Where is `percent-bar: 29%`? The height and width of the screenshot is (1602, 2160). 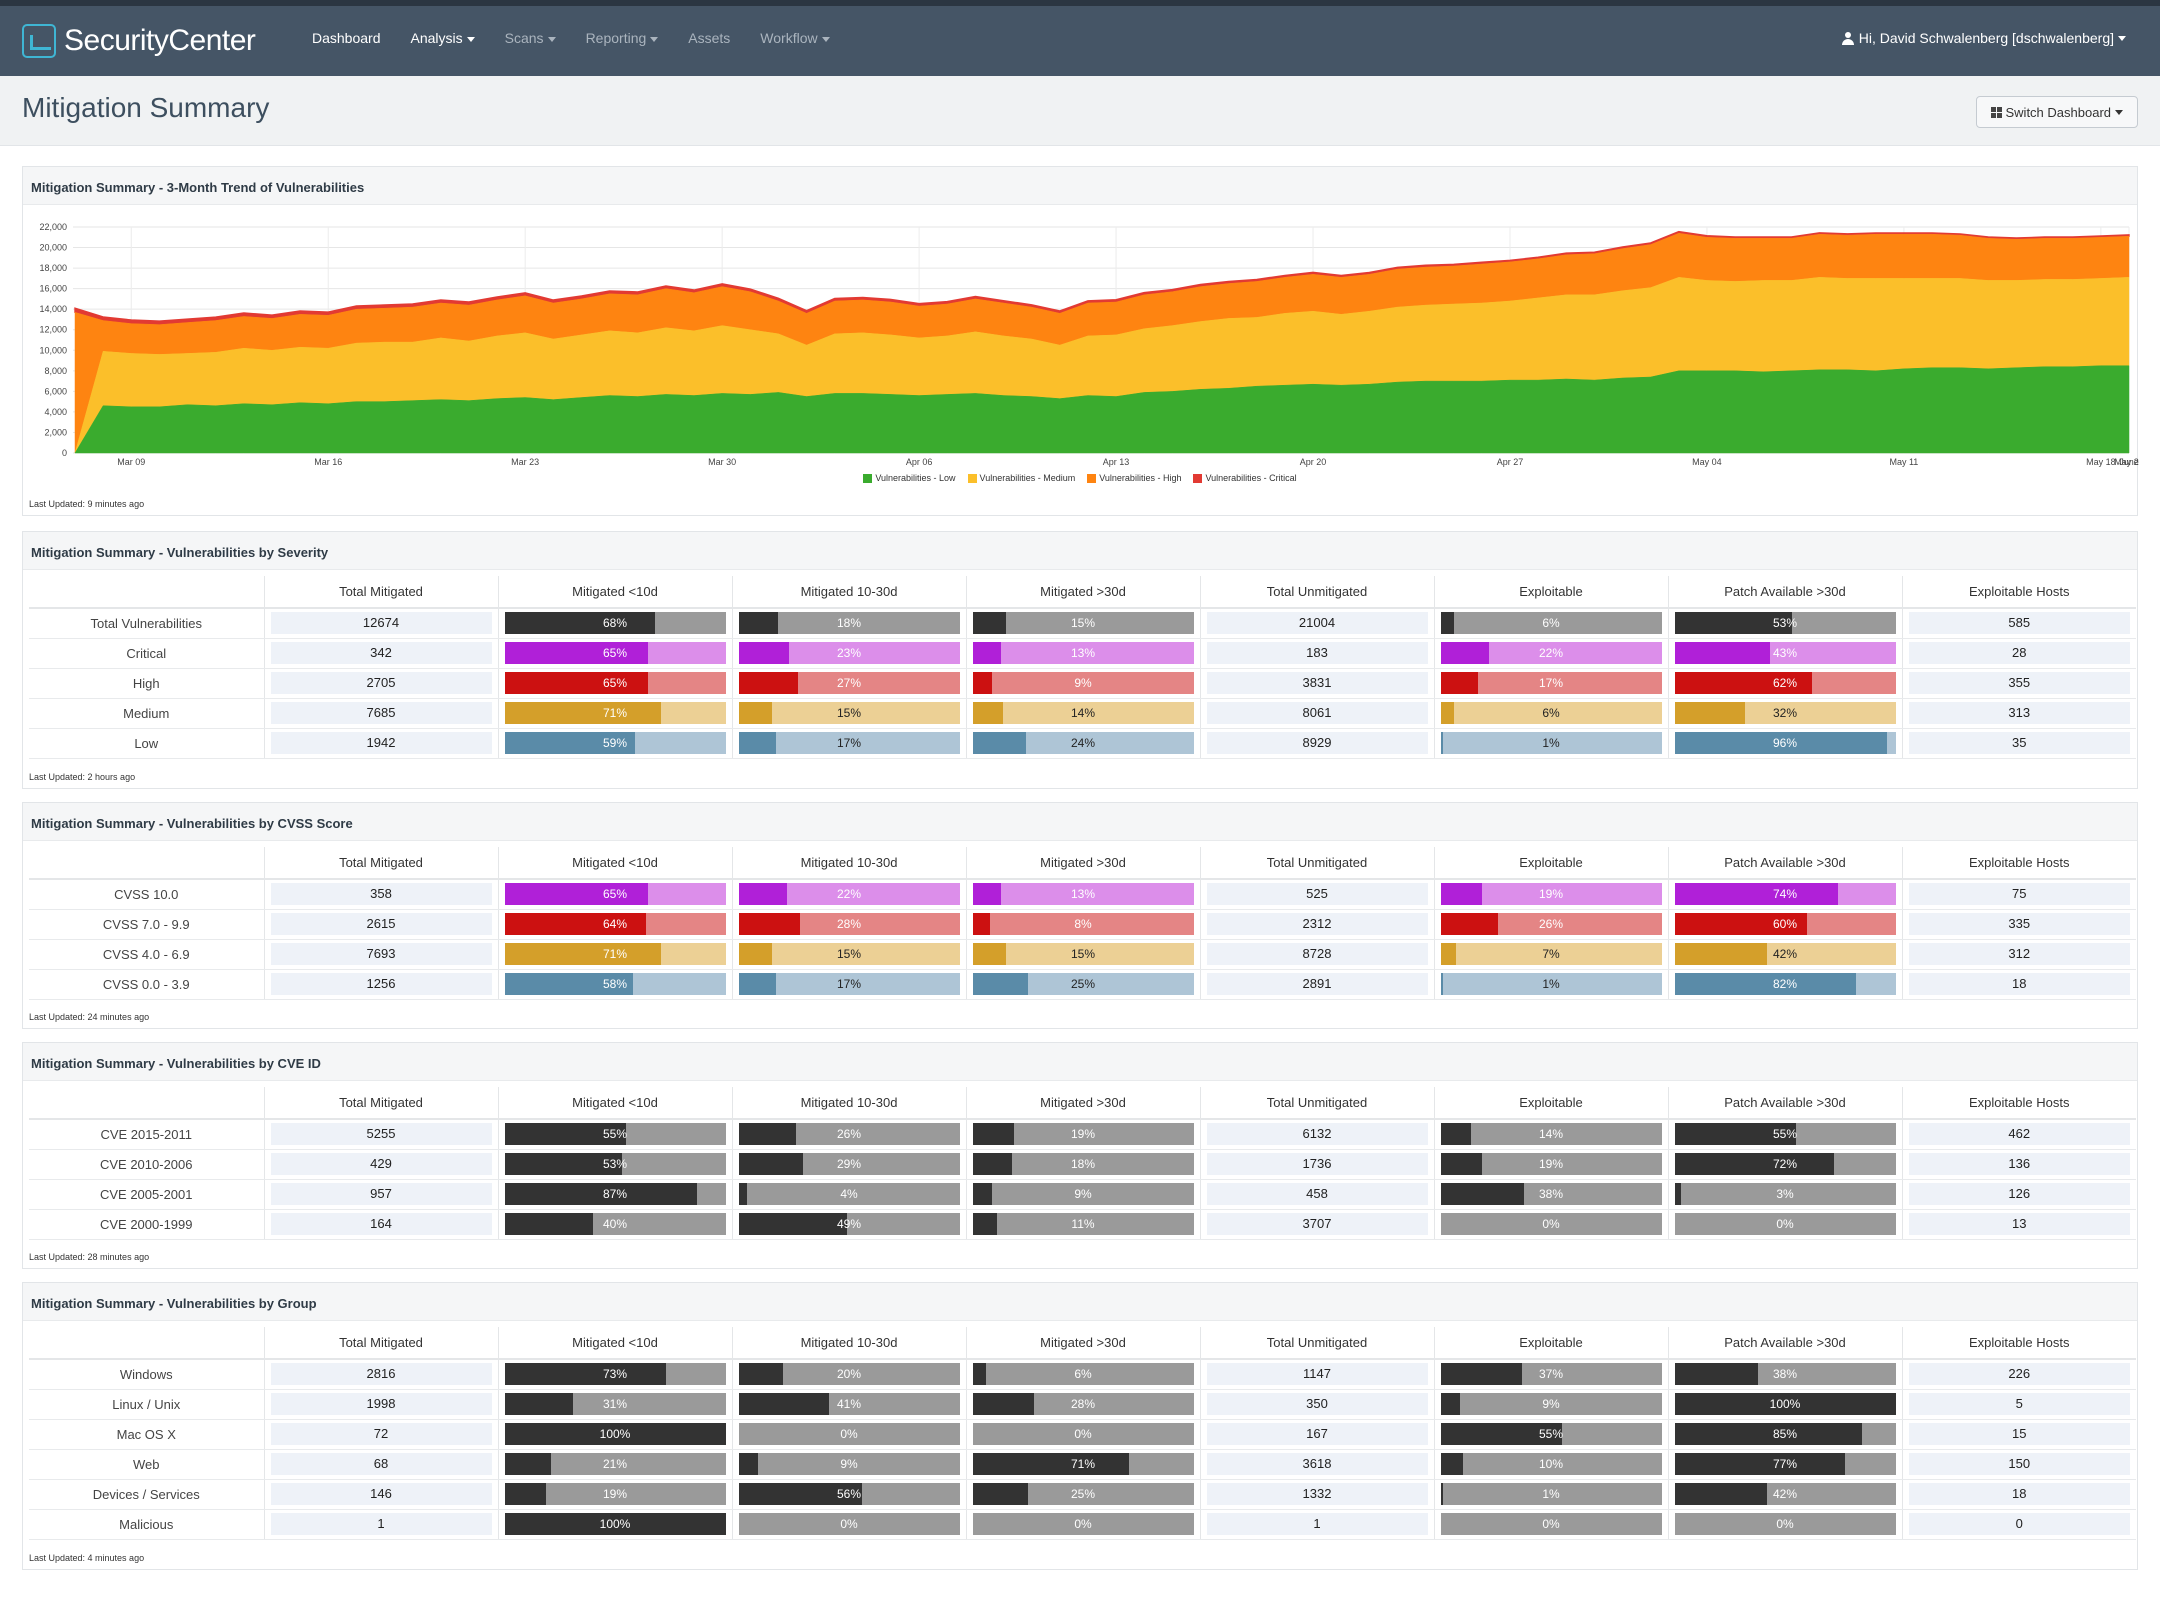
percent-bar: 29% is located at coordinates (849, 1164).